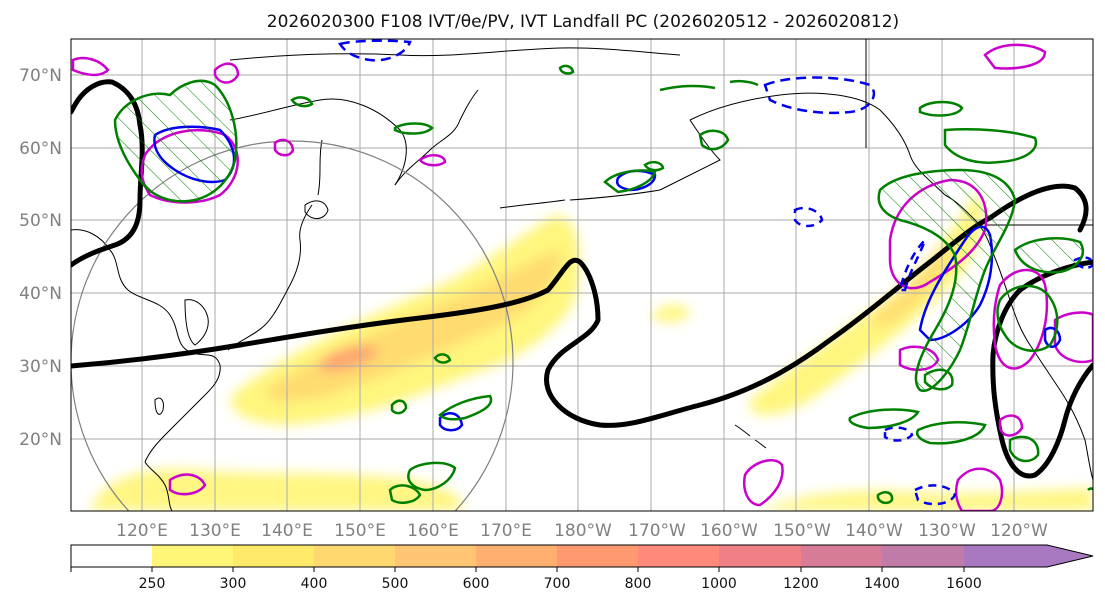  Describe the element at coordinates (455, 54) in the screenshot. I see `coast-siberia-north` at that location.